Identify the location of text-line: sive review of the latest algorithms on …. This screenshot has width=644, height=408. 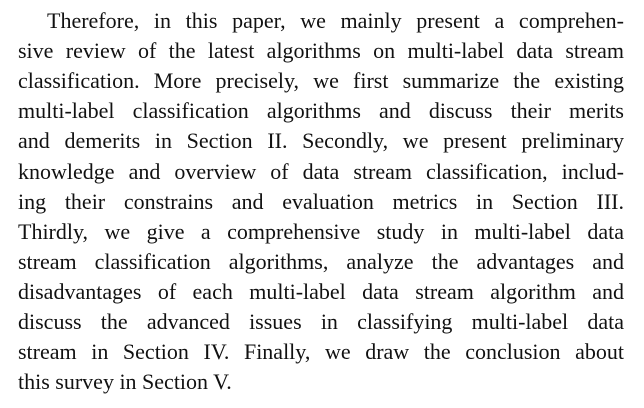
(321, 51).